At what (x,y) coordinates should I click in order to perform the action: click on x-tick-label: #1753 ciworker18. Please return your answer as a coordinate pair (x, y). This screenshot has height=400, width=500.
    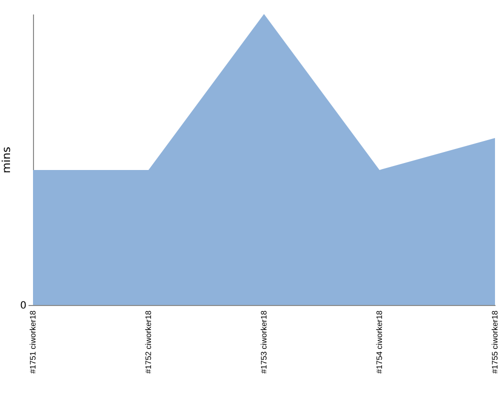
    Looking at the image, I should click on (264, 342).